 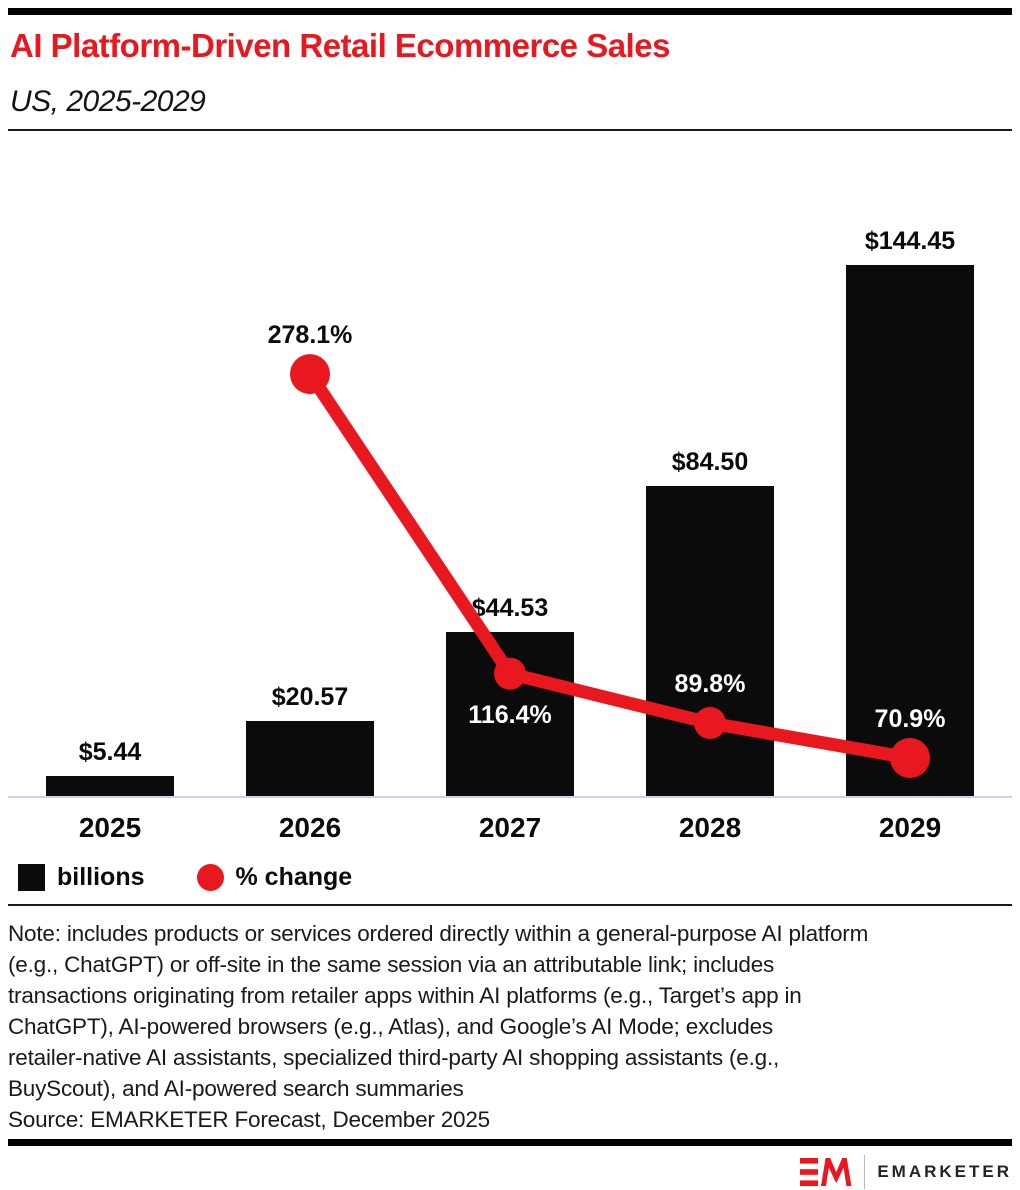 What do you see at coordinates (108, 101) in the screenshot?
I see `page-subtitle: US, 2025-2029` at bounding box center [108, 101].